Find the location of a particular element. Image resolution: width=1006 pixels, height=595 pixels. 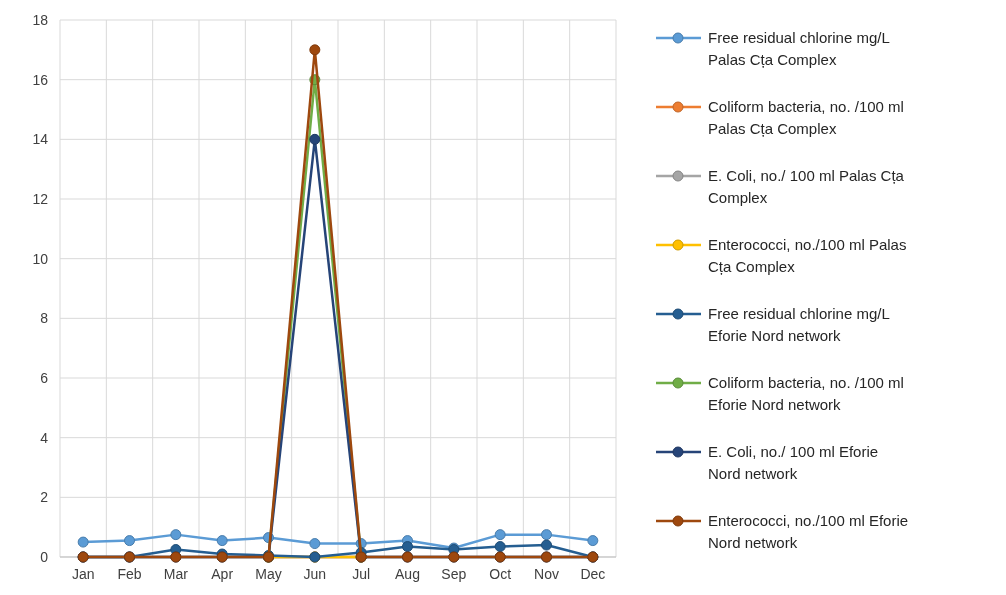

y-tick-label: 2 is located at coordinates (44, 497).